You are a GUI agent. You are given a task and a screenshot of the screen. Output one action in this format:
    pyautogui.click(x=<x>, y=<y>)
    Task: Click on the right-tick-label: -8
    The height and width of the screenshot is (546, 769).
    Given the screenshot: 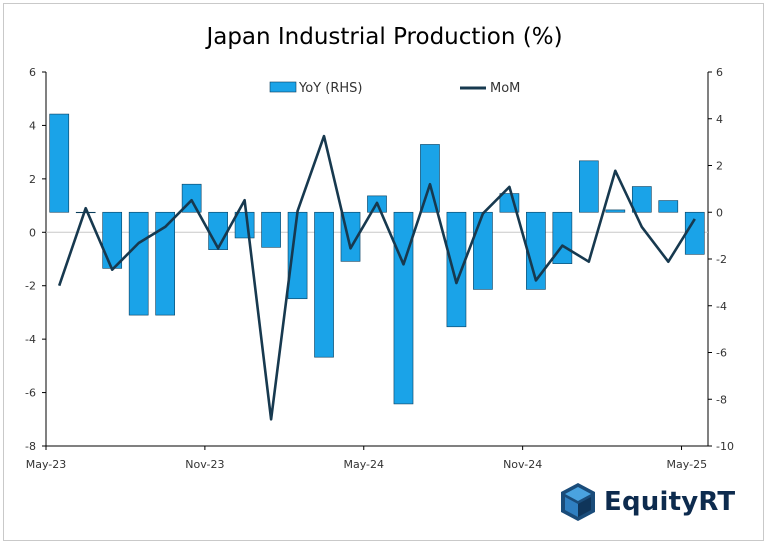 What is the action you would take?
    pyautogui.click(x=721, y=399)
    